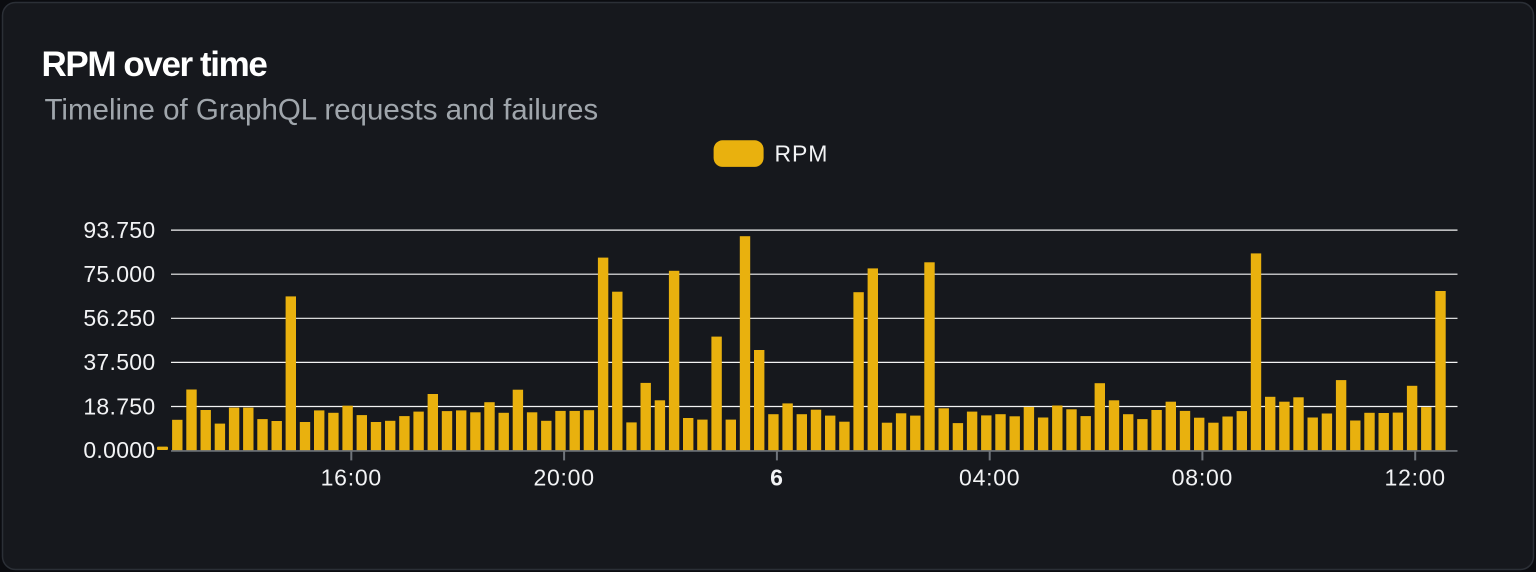 This screenshot has width=1536, height=572. What do you see at coordinates (119, 274) in the screenshot?
I see `svg-text: 75.000` at bounding box center [119, 274].